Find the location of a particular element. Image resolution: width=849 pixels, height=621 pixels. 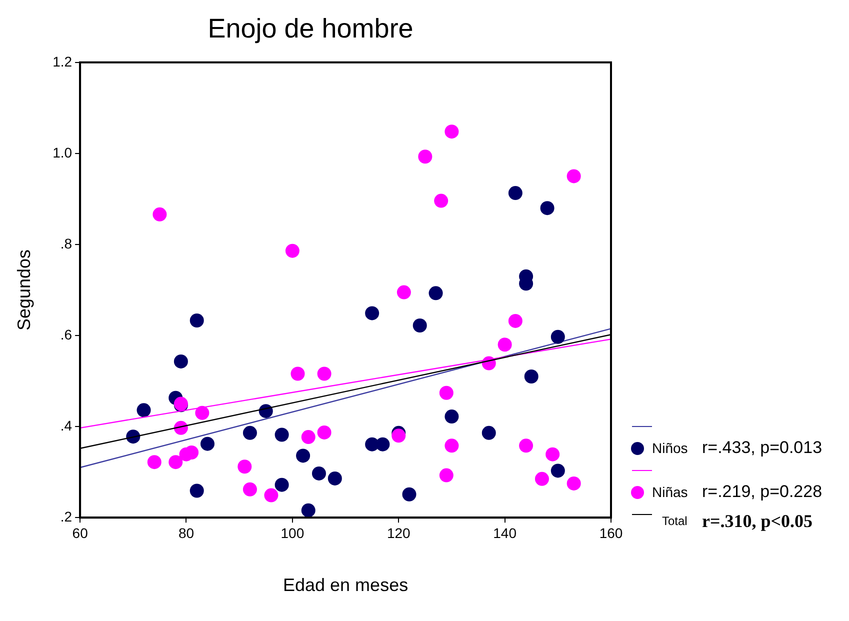

chart-title: Enojo de hombre is located at coordinates (311, 29).